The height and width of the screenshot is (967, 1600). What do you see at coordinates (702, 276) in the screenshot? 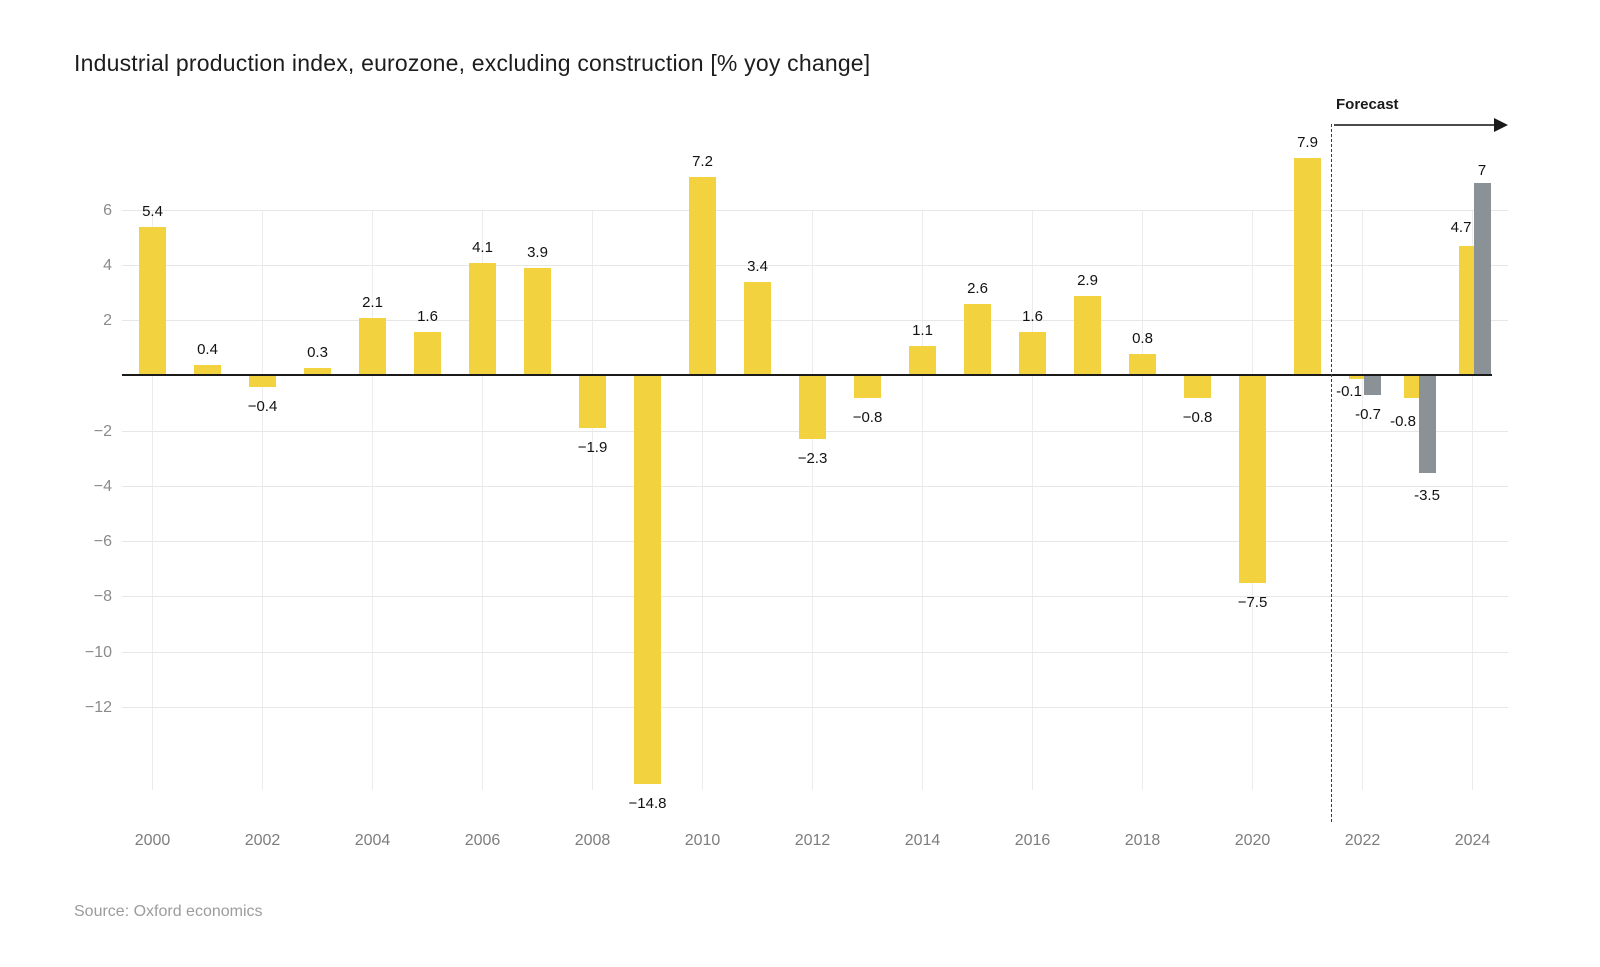
I see `bar-2010-yellow` at bounding box center [702, 276].